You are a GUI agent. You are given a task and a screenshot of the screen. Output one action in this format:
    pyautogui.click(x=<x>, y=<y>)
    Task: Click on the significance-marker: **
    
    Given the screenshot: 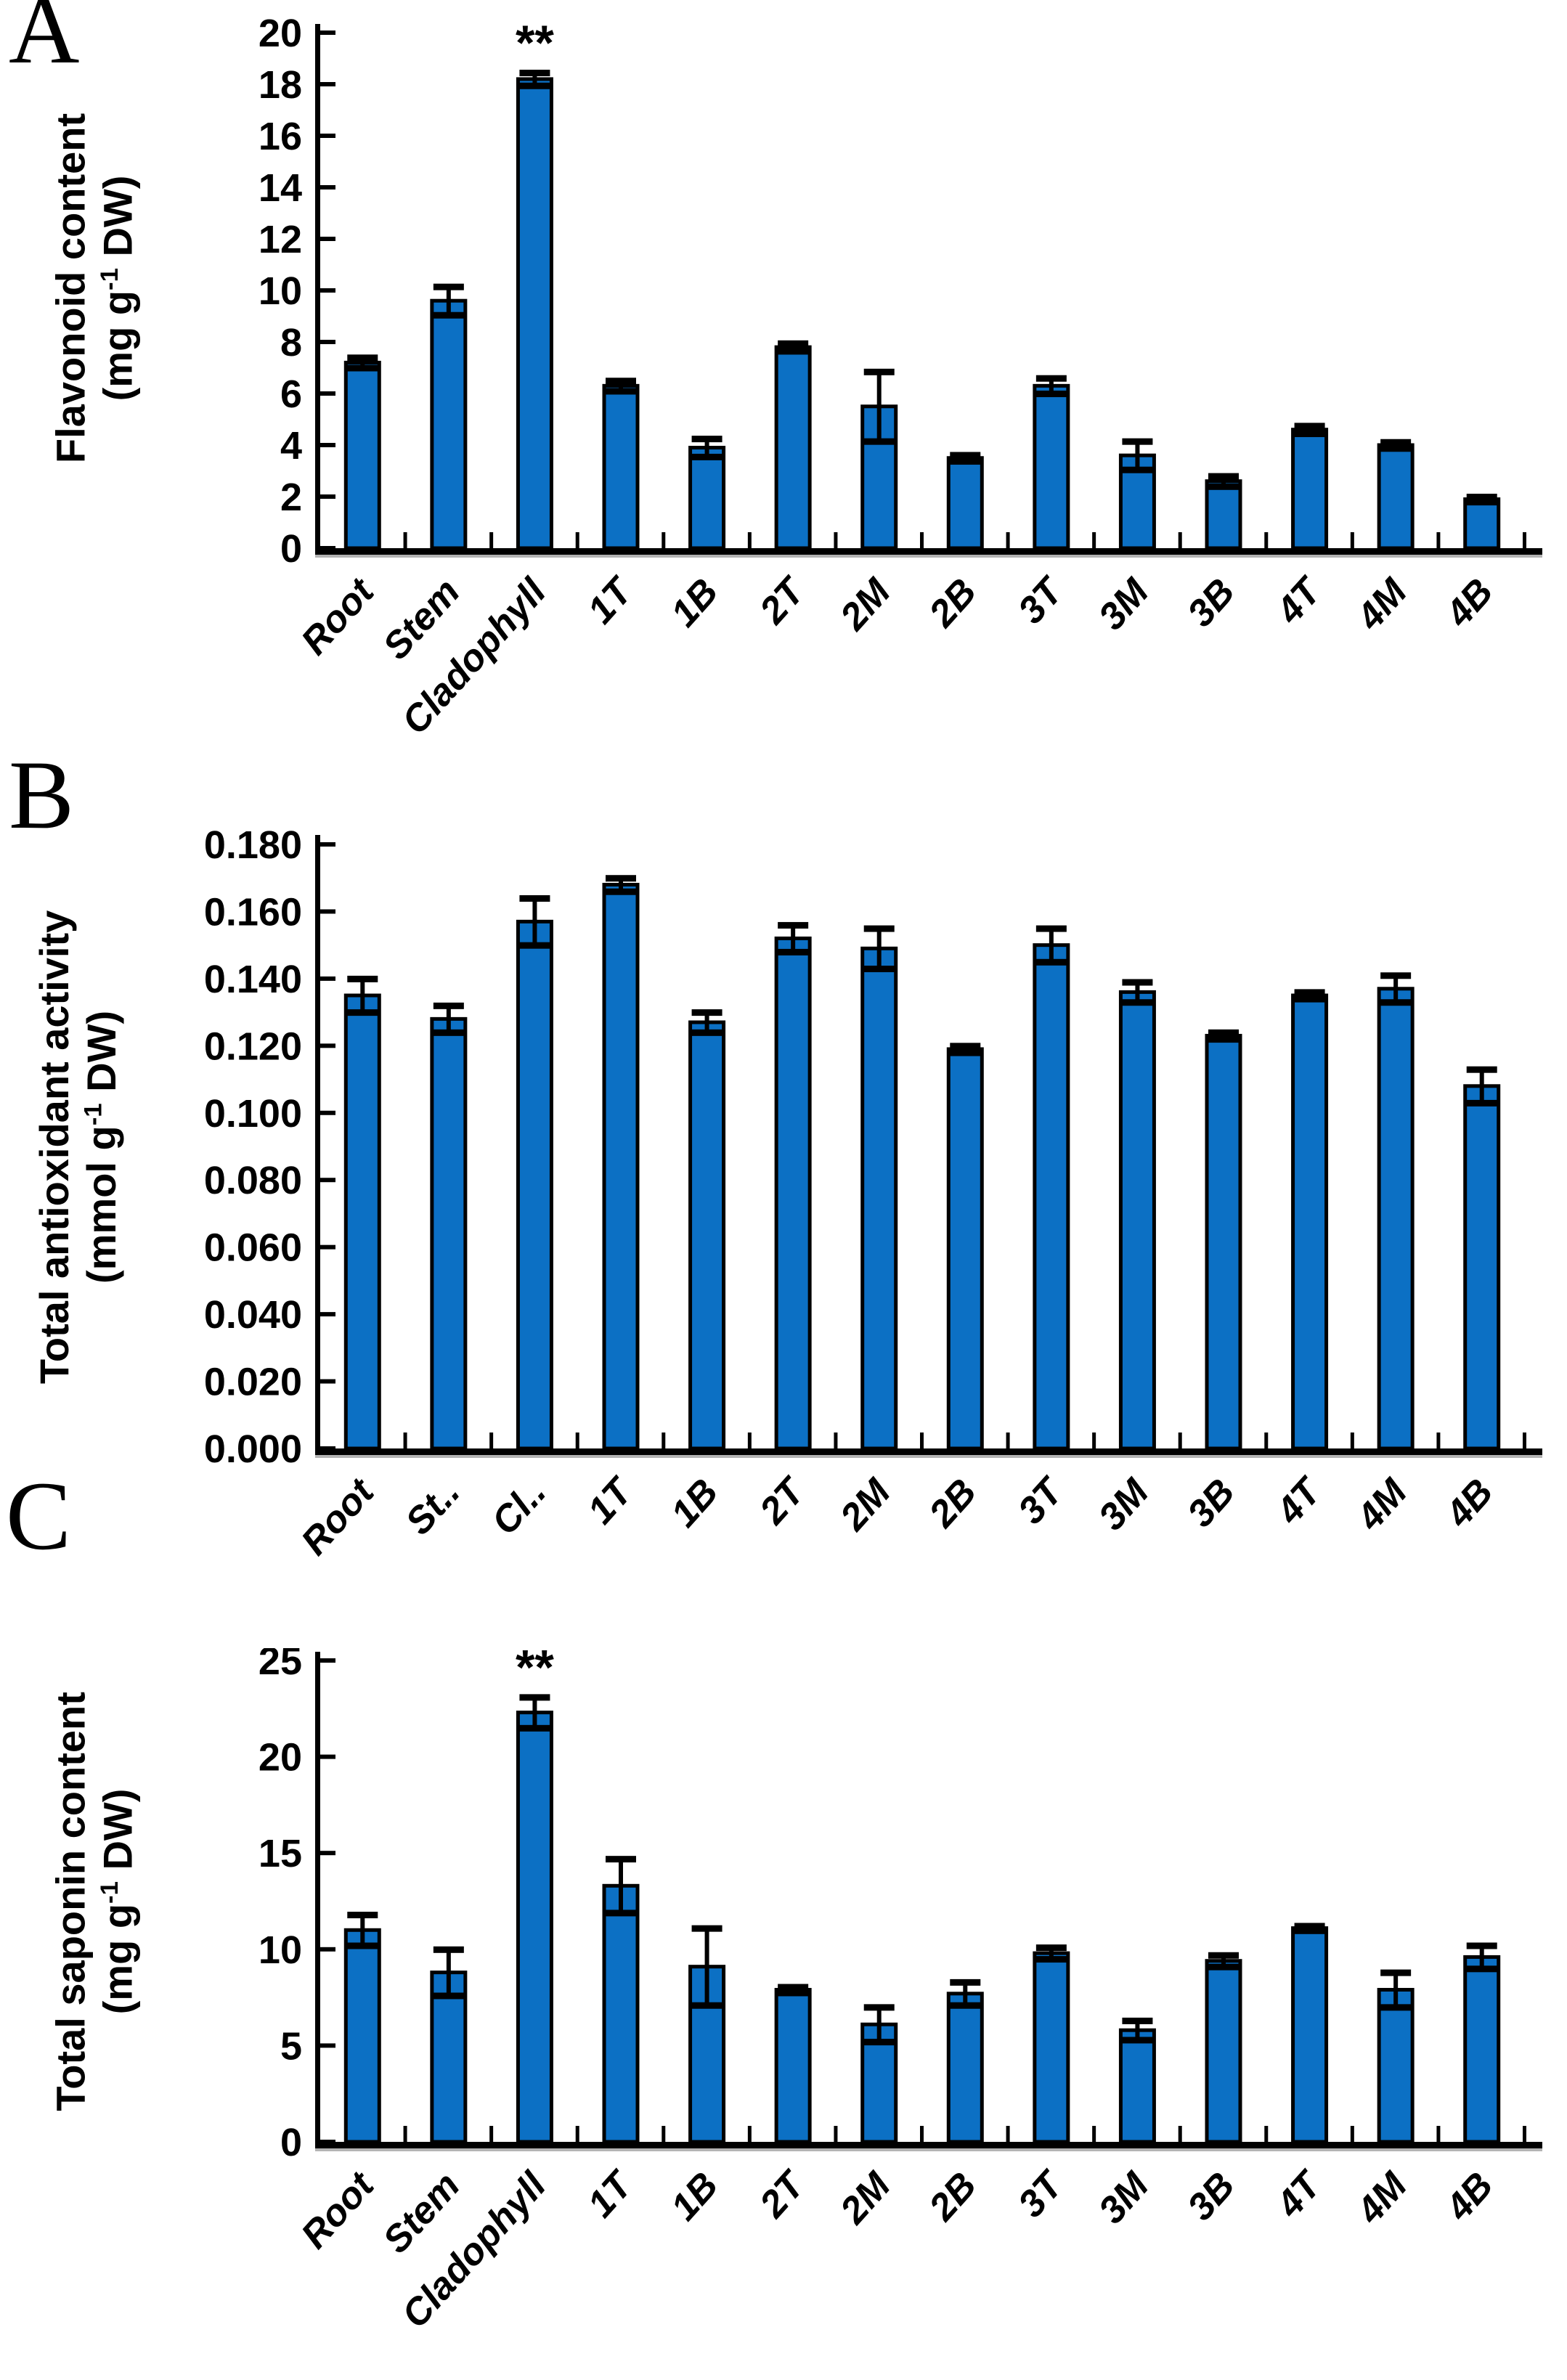 What is the action you would take?
    pyautogui.click(x=535, y=42)
    